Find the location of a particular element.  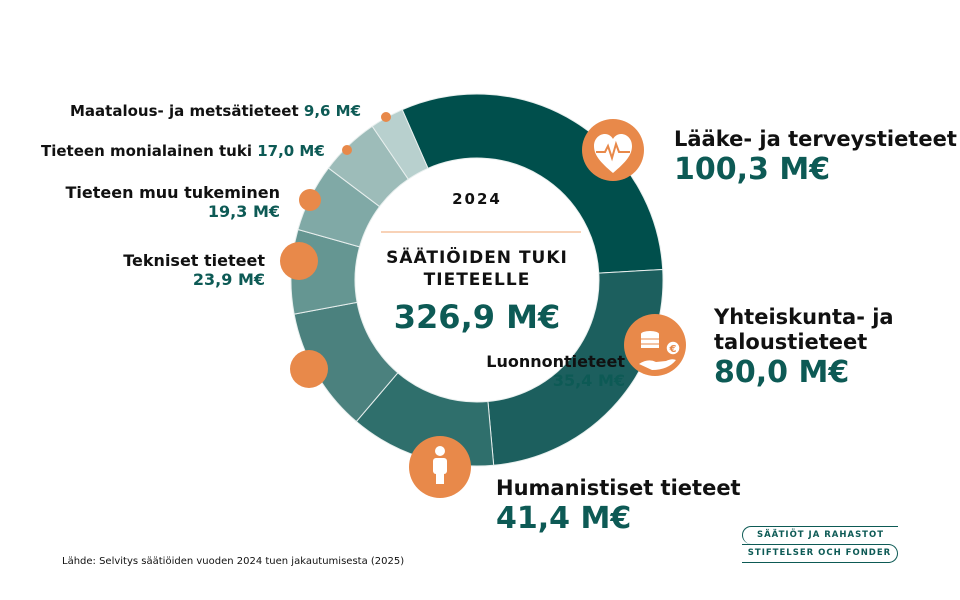

label-muu: Tieteen muu tukeminen 19,3 M€ is located at coordinates (160, 202).